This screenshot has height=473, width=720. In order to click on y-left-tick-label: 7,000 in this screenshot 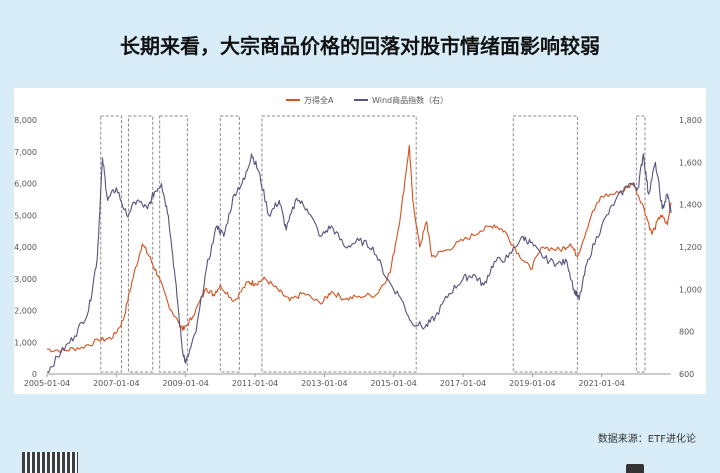, I will do `click(25, 152)`.